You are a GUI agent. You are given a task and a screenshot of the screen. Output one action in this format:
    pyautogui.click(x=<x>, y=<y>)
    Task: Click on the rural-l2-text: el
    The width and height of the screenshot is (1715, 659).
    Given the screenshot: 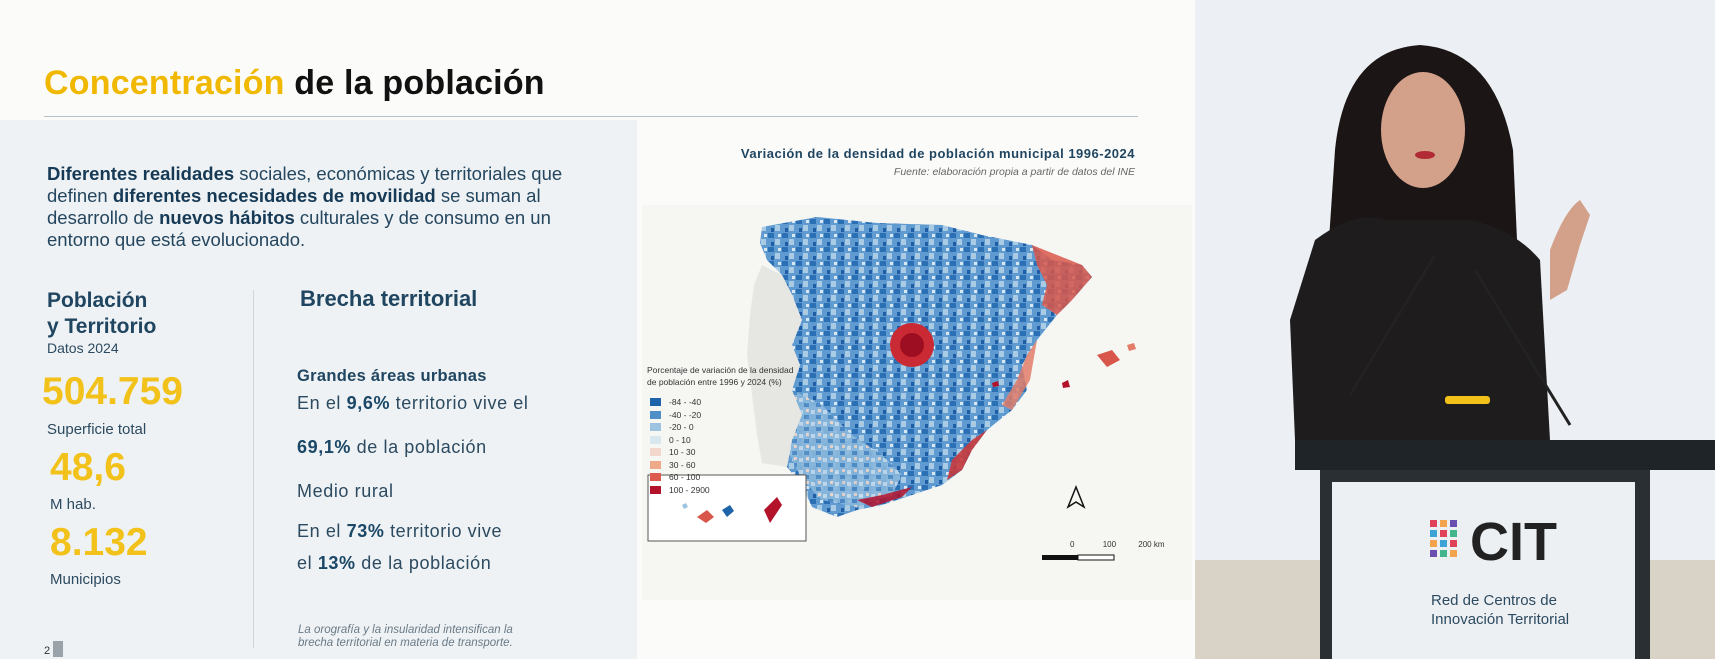 What is the action you would take?
    pyautogui.click(x=307, y=563)
    